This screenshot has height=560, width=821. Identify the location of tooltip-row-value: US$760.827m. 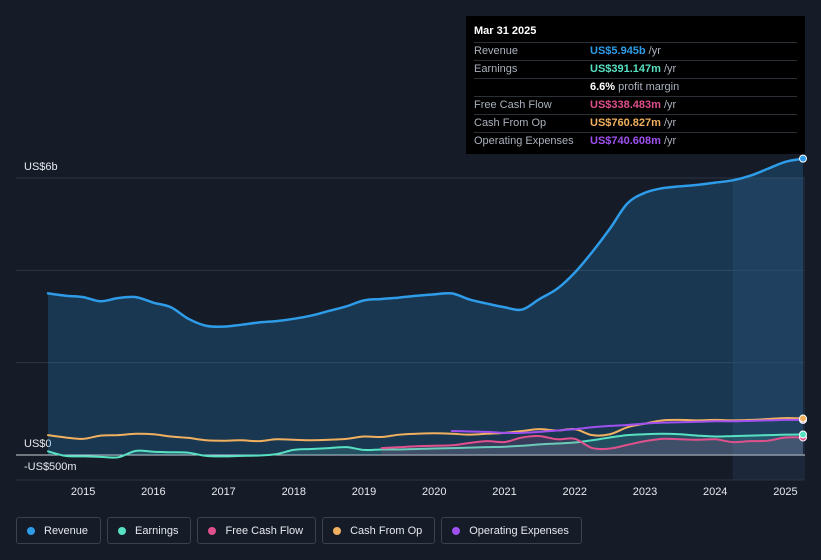
(625, 123).